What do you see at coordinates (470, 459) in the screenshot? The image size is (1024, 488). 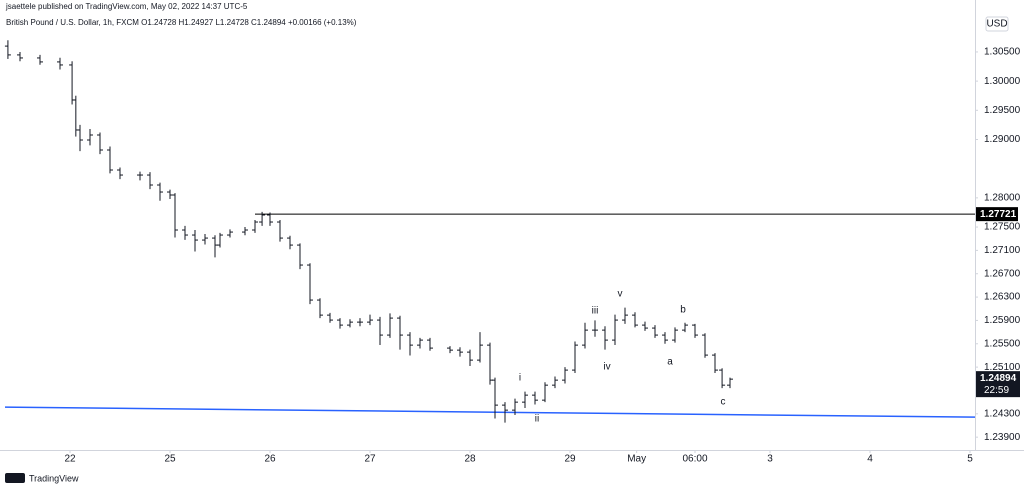 I see `x-tick-label: 28` at bounding box center [470, 459].